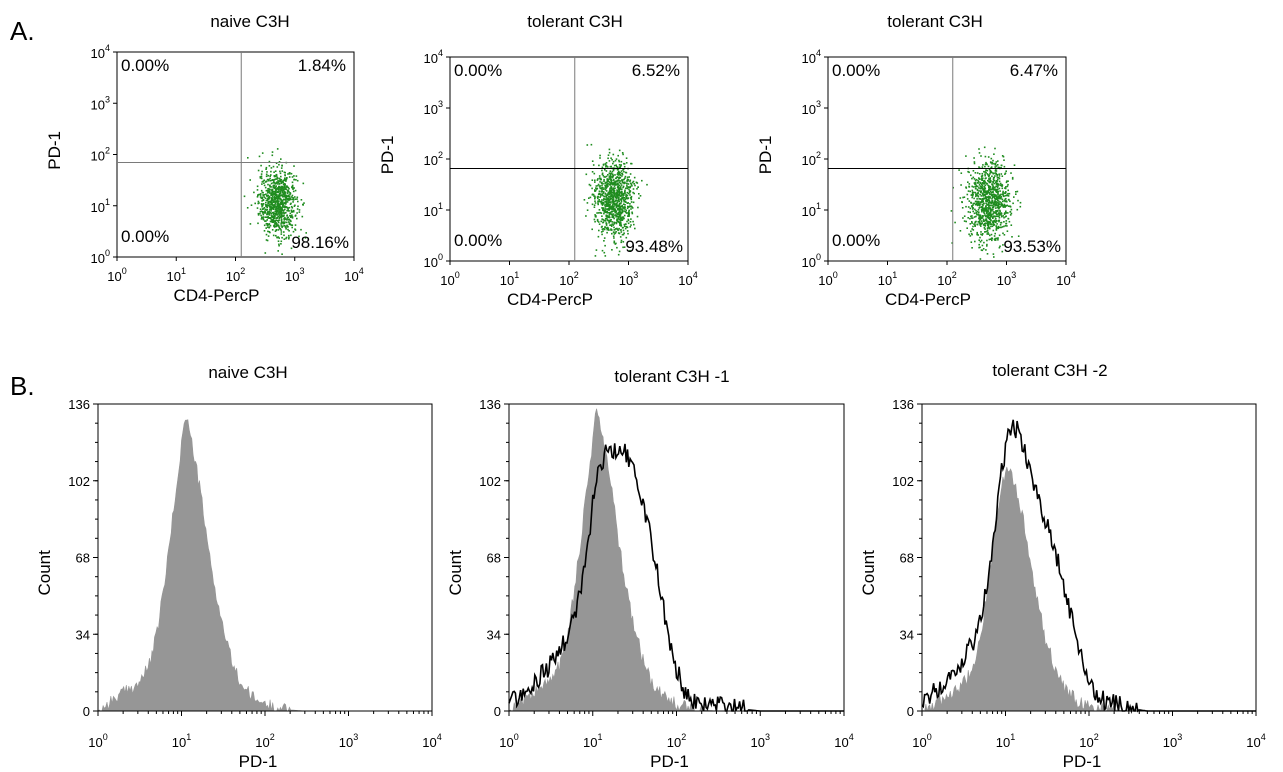  What do you see at coordinates (827, 279) in the screenshot?
I see `x-tick-label: 100` at bounding box center [827, 279].